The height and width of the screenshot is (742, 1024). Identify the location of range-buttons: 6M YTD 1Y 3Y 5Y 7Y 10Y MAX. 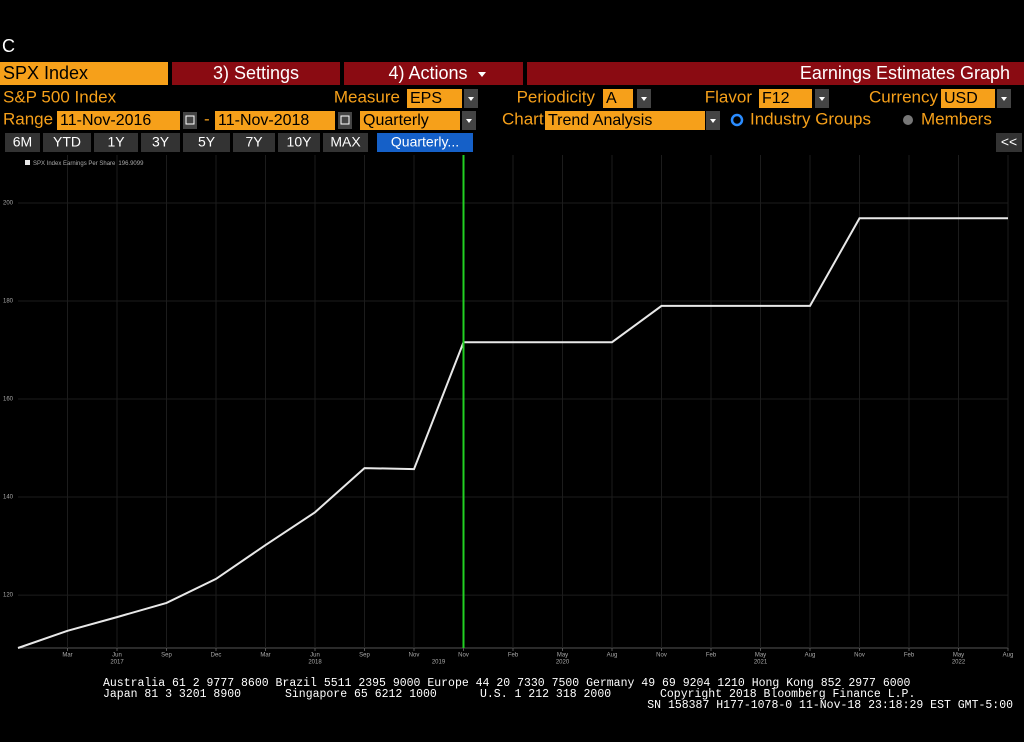
(186, 142).